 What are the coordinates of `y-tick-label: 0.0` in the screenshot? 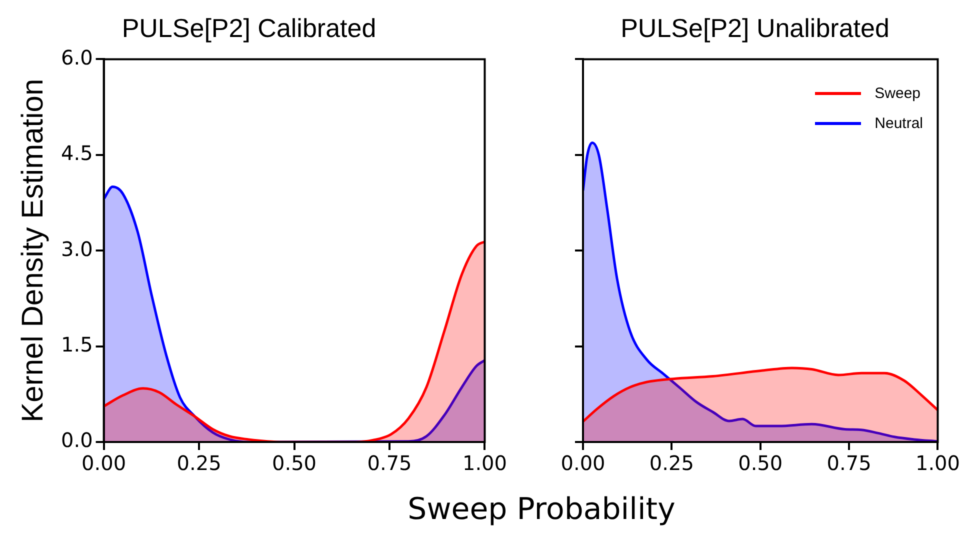 It's located at (76, 440).